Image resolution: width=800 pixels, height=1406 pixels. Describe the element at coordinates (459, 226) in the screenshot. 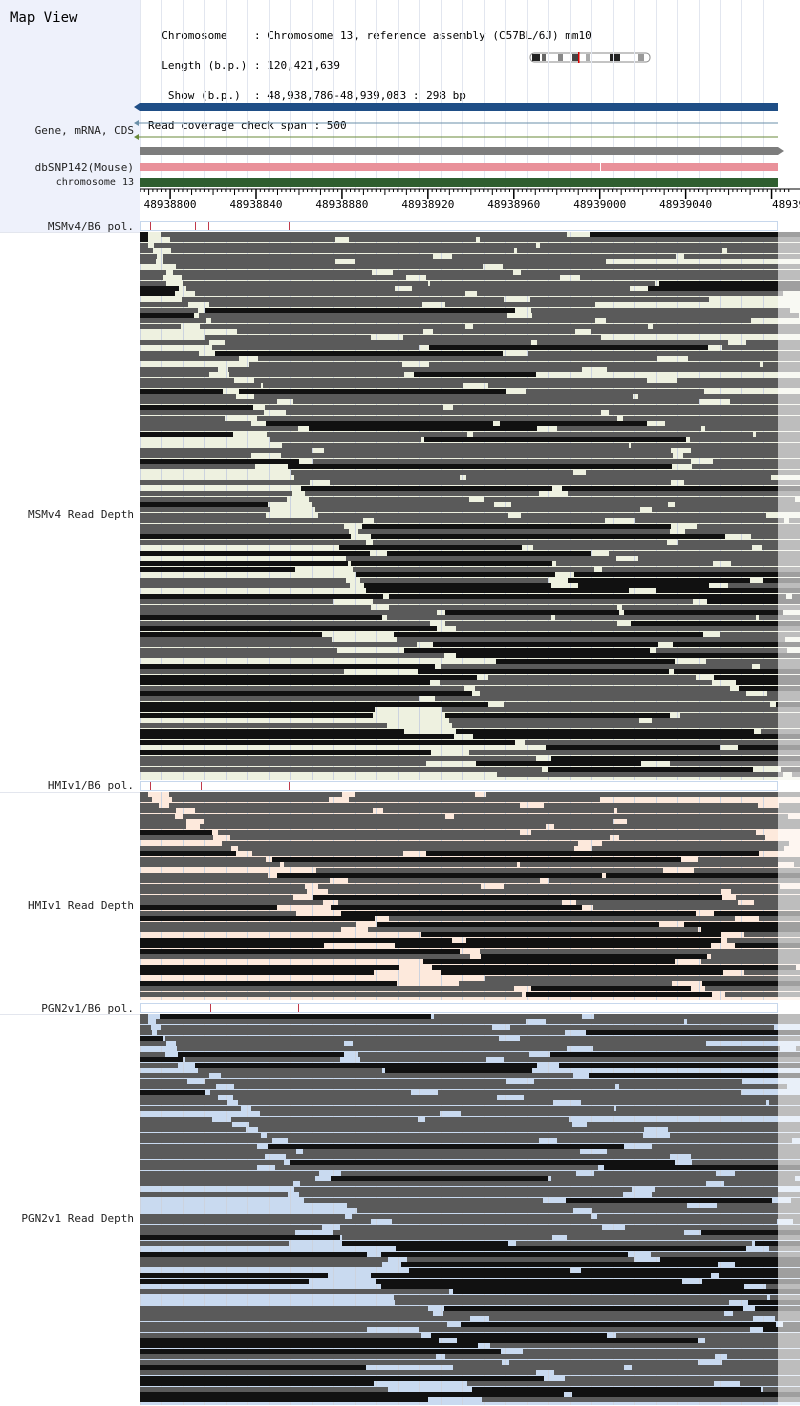

I see `pol-track` at that location.